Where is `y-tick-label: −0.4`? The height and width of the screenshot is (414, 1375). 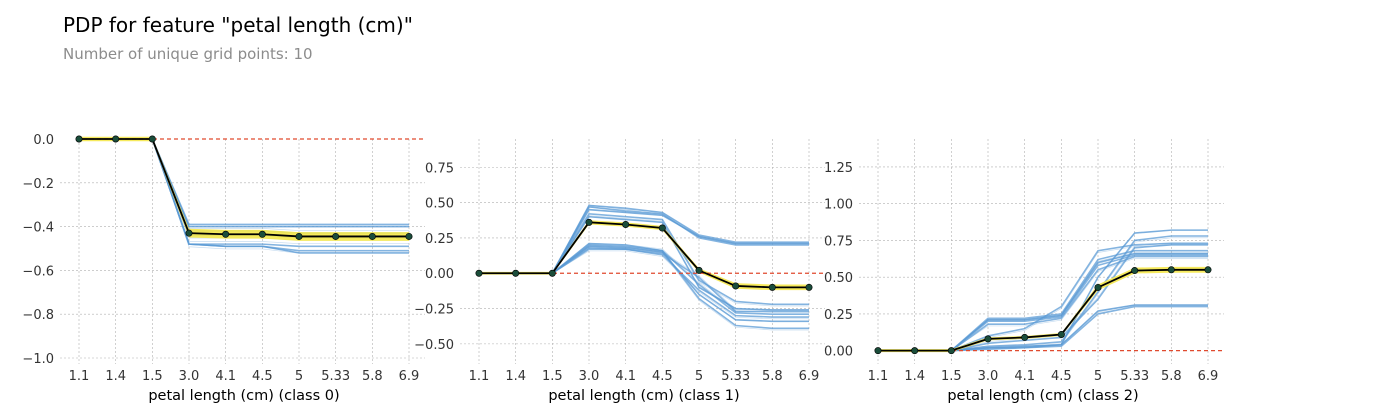 y-tick-label: −0.4 is located at coordinates (38, 228).